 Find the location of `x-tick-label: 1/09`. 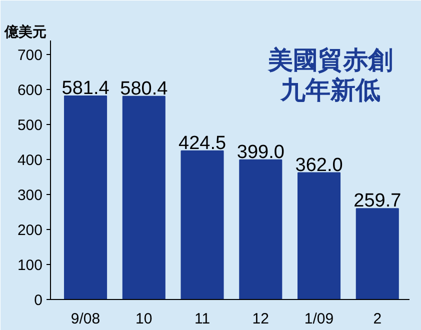

x-tick-label: 1/09 is located at coordinates (319, 319).